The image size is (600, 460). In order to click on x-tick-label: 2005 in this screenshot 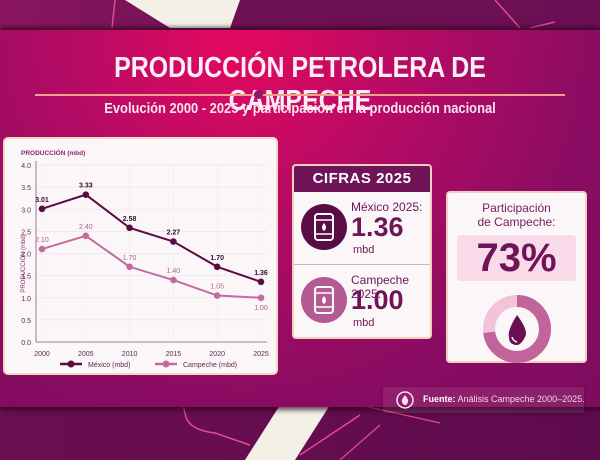, I will do `click(86, 354)`.